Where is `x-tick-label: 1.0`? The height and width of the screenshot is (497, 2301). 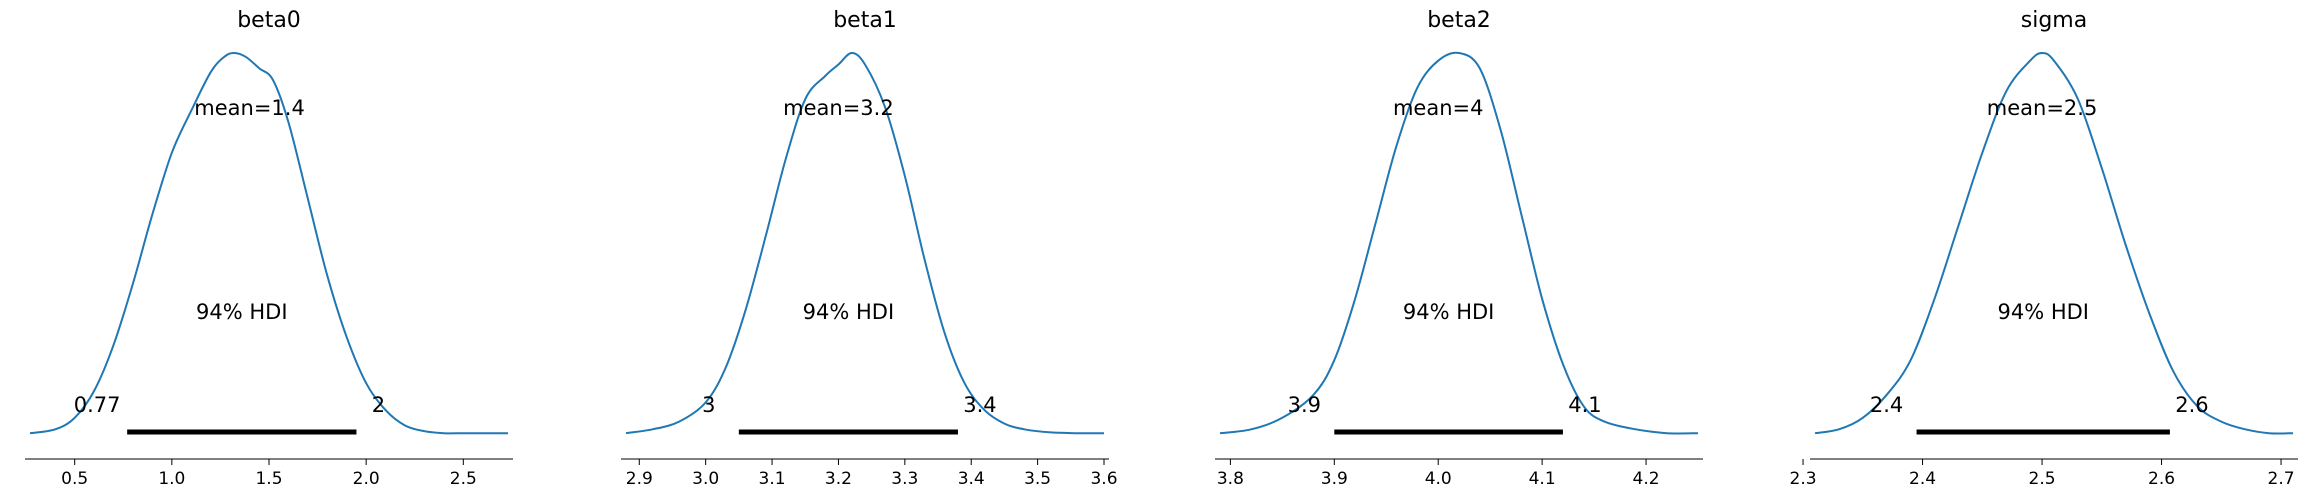 x-tick-label: 1.0 is located at coordinates (171, 479).